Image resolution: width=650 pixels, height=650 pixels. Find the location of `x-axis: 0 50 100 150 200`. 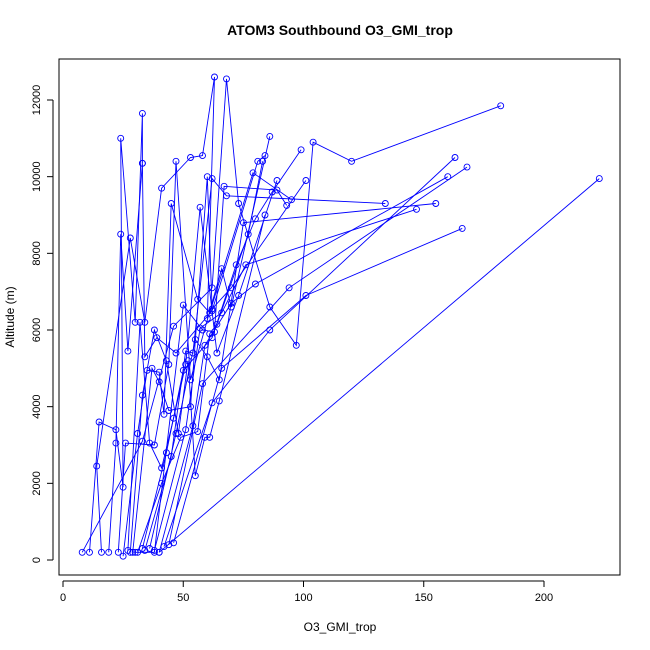

x-axis: 0 50 100 150 200 is located at coordinates (306, 592).